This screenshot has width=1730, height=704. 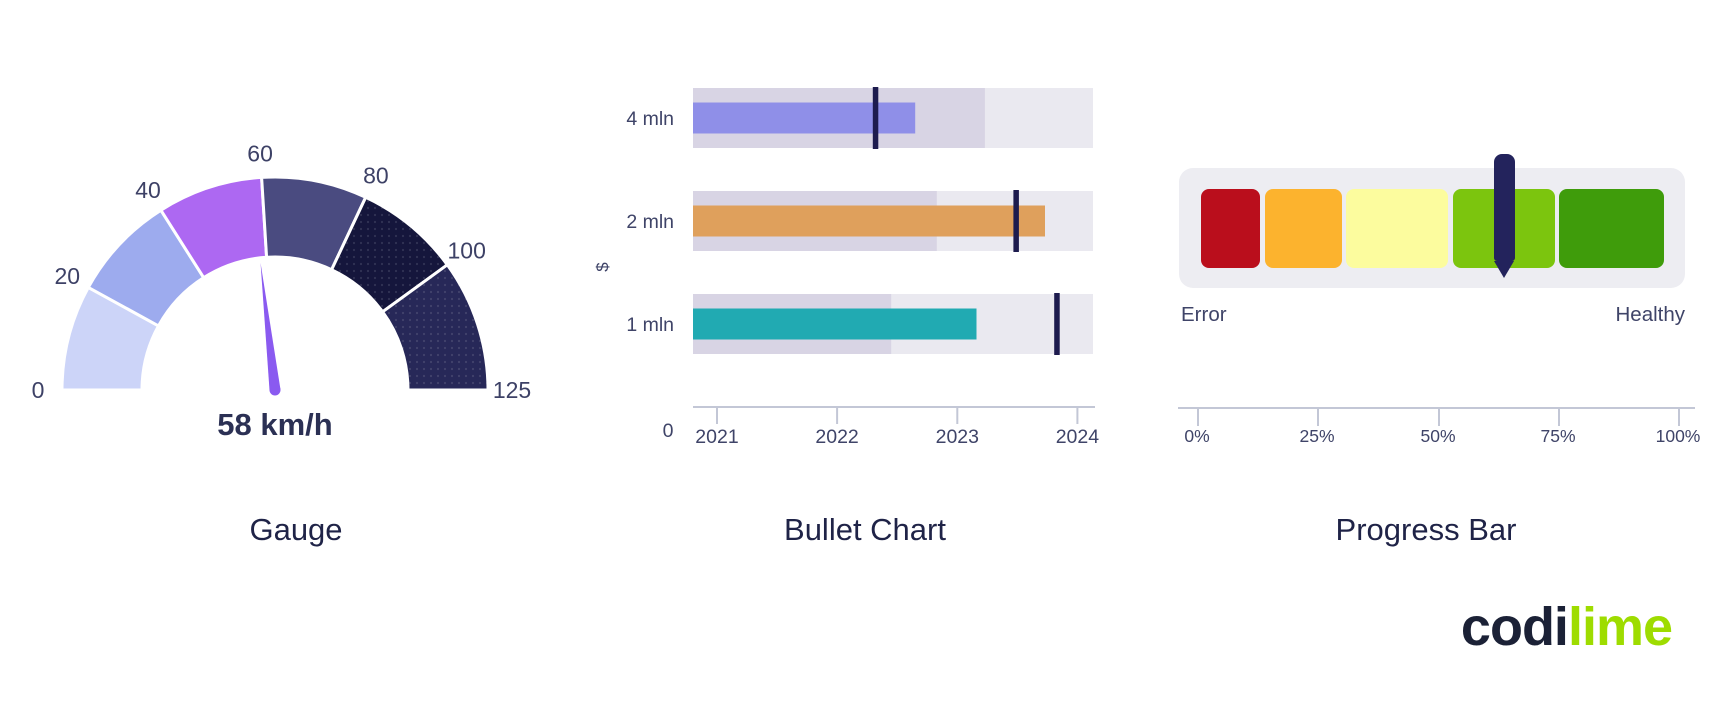 What do you see at coordinates (148, 190) in the screenshot?
I see `gauge-tick-label: 40` at bounding box center [148, 190].